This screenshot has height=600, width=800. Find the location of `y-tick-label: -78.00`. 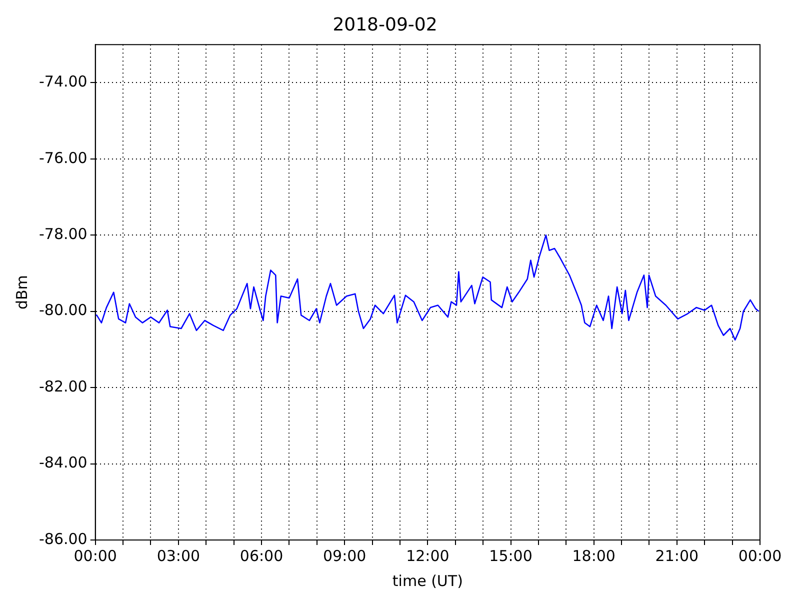

y-tick-label: -78.00 is located at coordinates (63, 234).